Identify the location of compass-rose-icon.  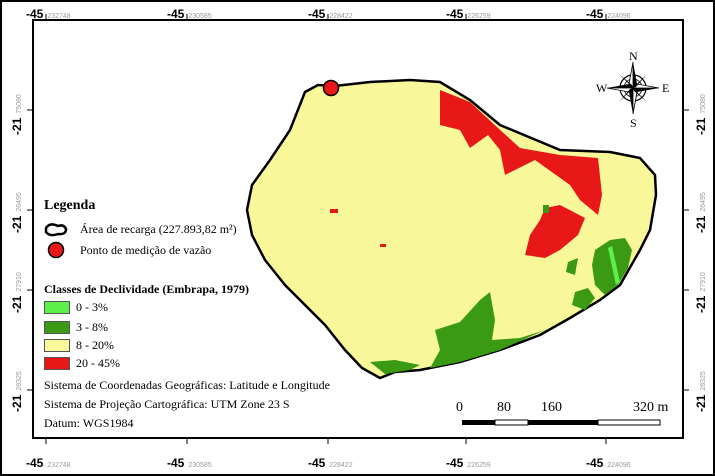
(633, 88).